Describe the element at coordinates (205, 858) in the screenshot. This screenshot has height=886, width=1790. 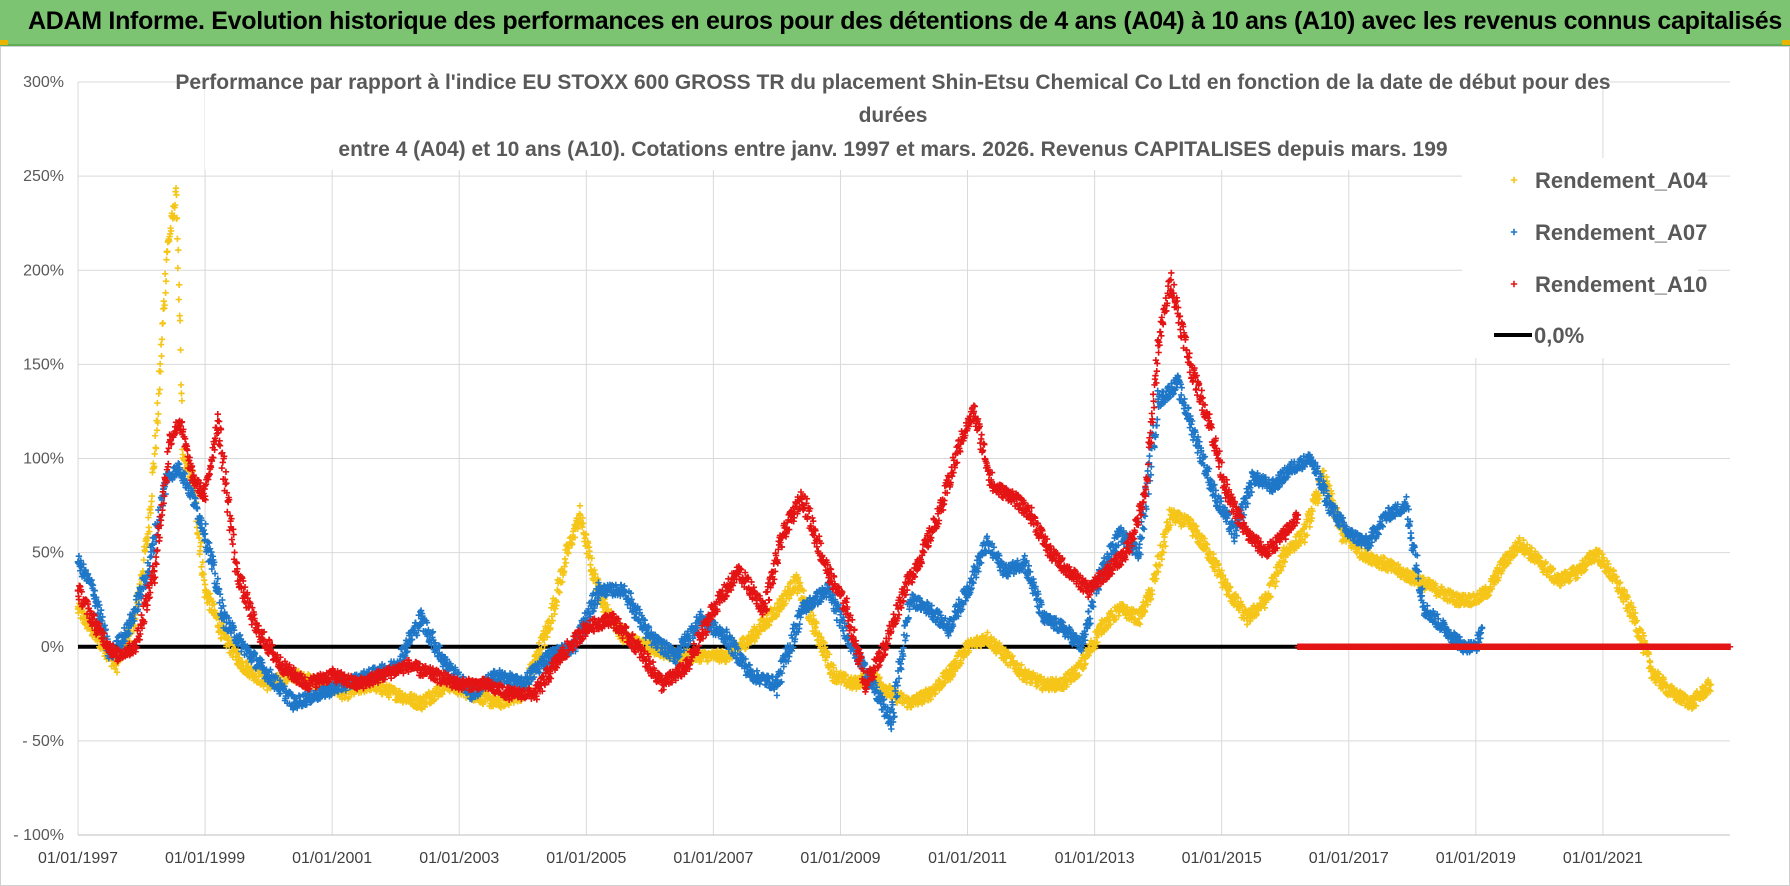
I see `x-tick-label: 01/01/1999` at that location.